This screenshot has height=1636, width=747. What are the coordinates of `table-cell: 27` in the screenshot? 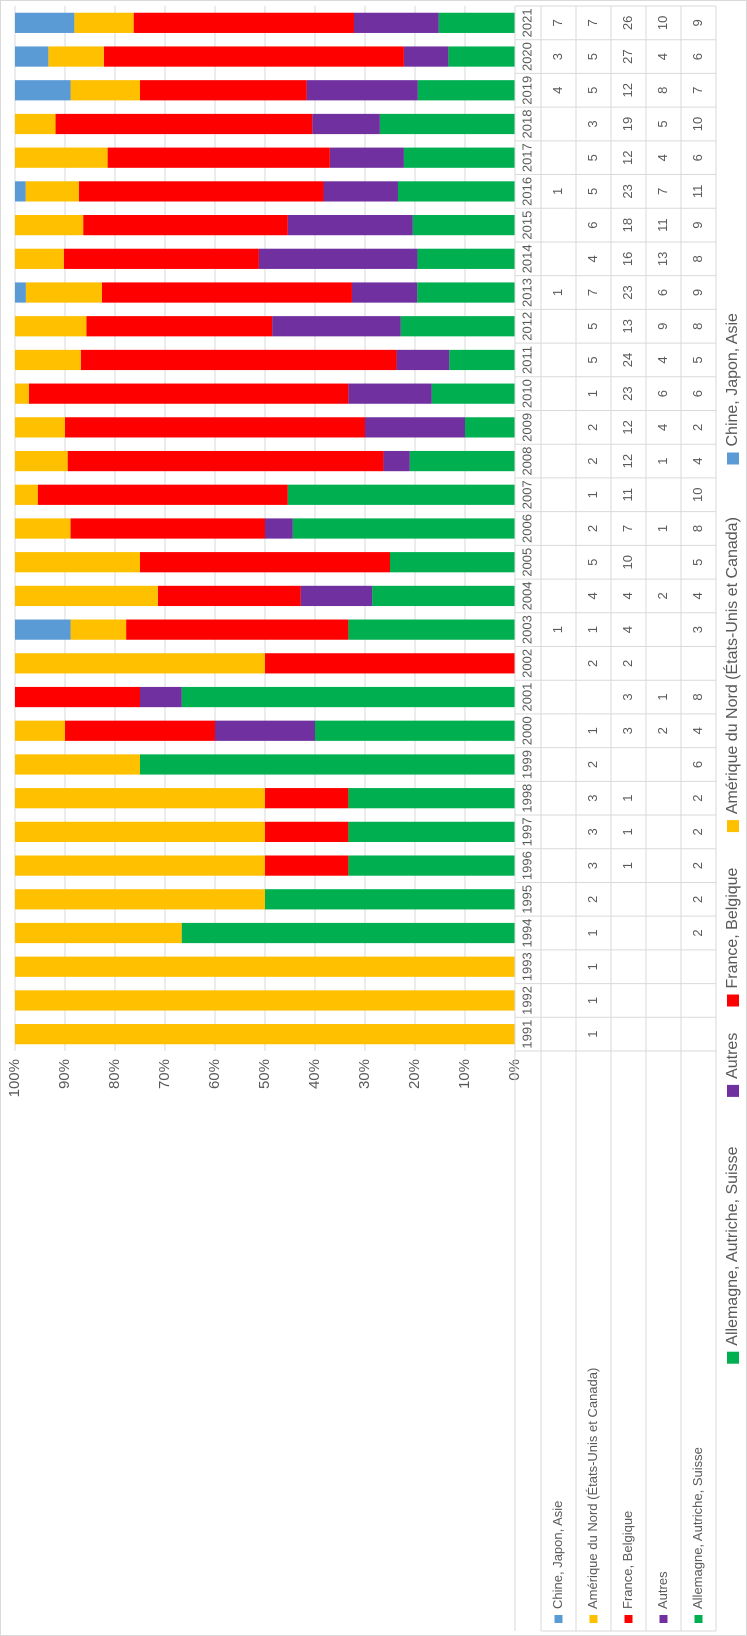 It's located at (627, 56).